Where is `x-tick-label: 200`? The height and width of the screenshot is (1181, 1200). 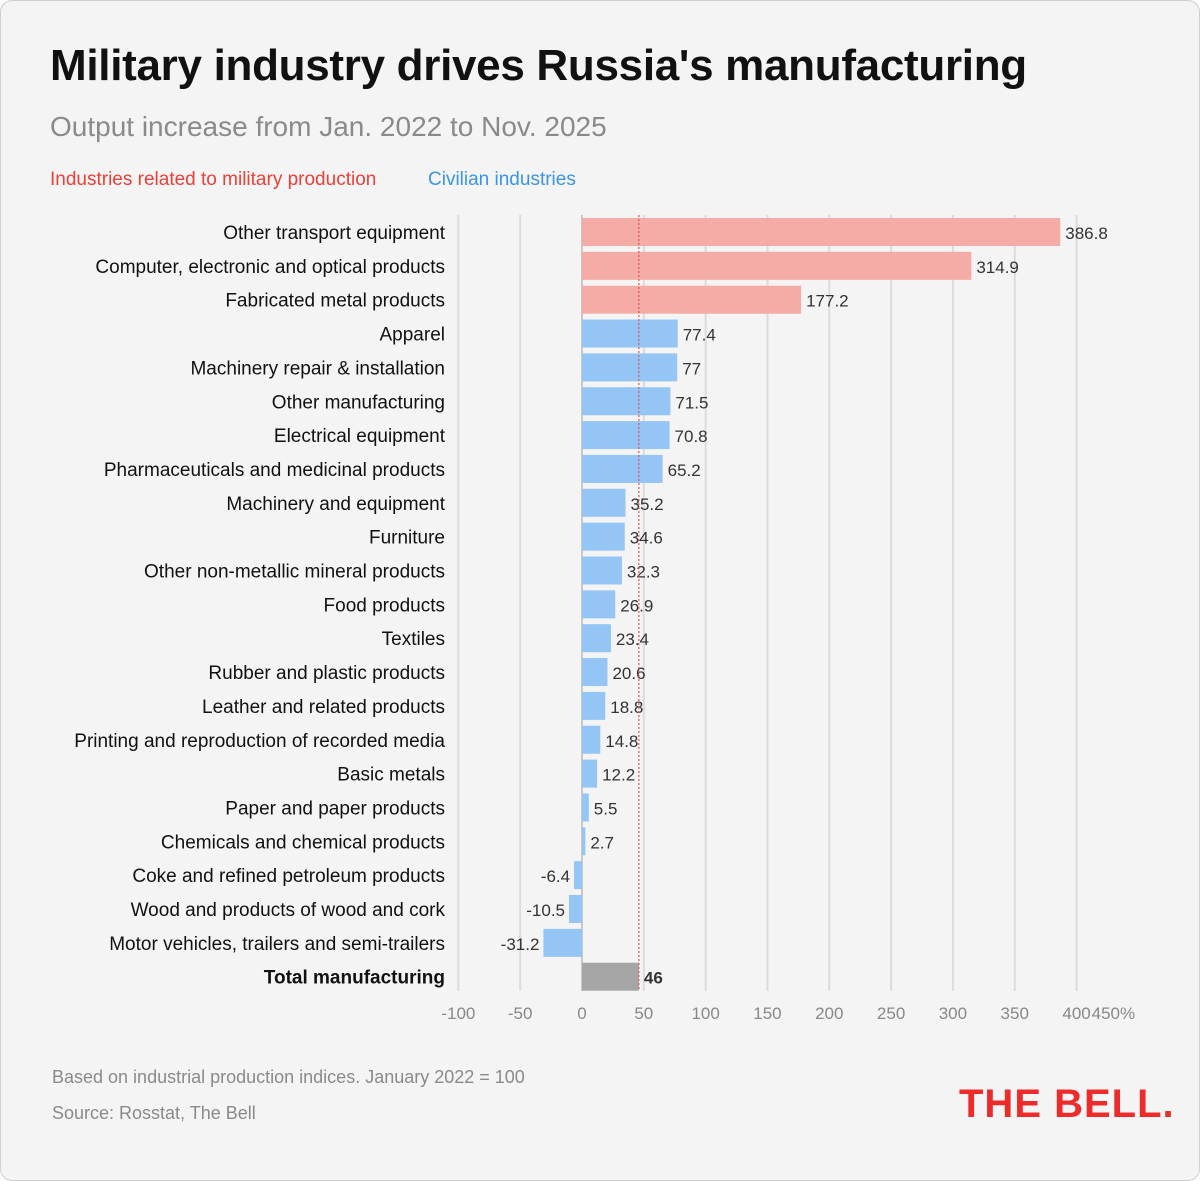 x-tick-label: 200 is located at coordinates (829, 1013).